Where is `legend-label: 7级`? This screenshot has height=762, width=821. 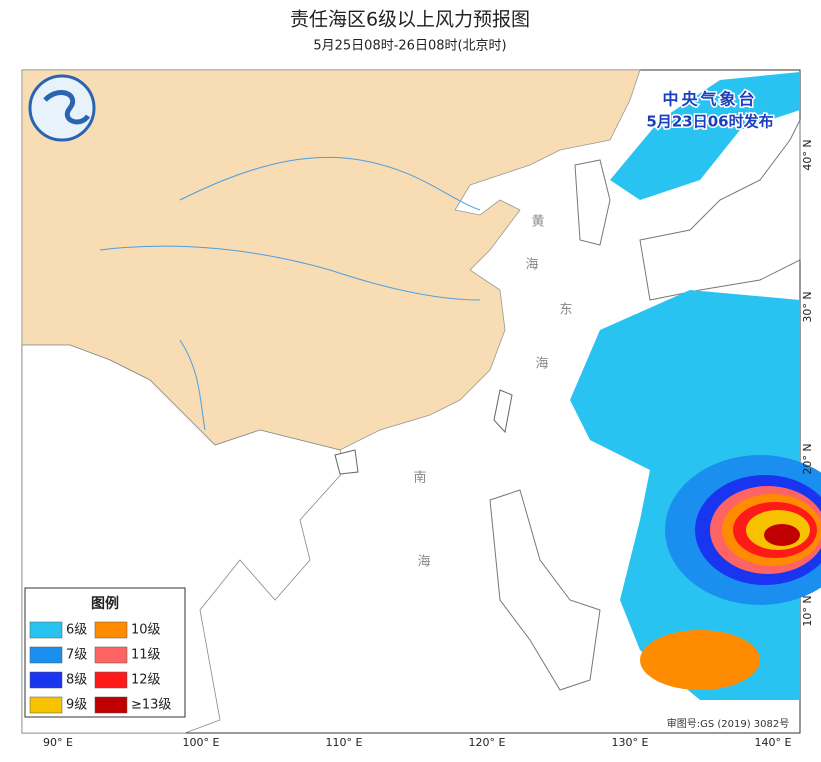
legend-label: 7级 is located at coordinates (76, 655).